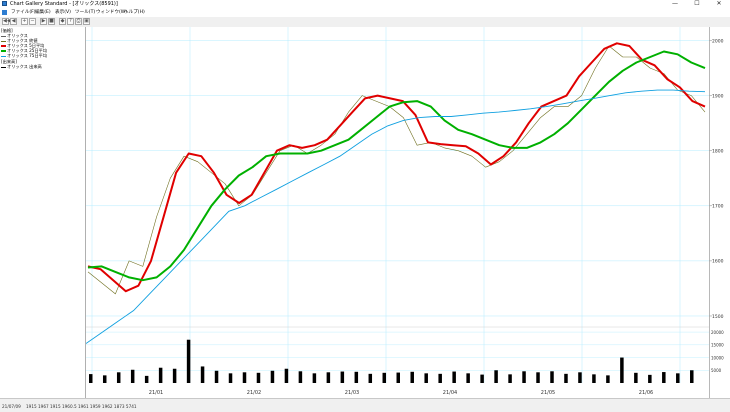 The width and height of the screenshot is (730, 412). What do you see at coordinates (718, 41) in the screenshot?
I see `price-axis-label: 2000` at bounding box center [718, 41].